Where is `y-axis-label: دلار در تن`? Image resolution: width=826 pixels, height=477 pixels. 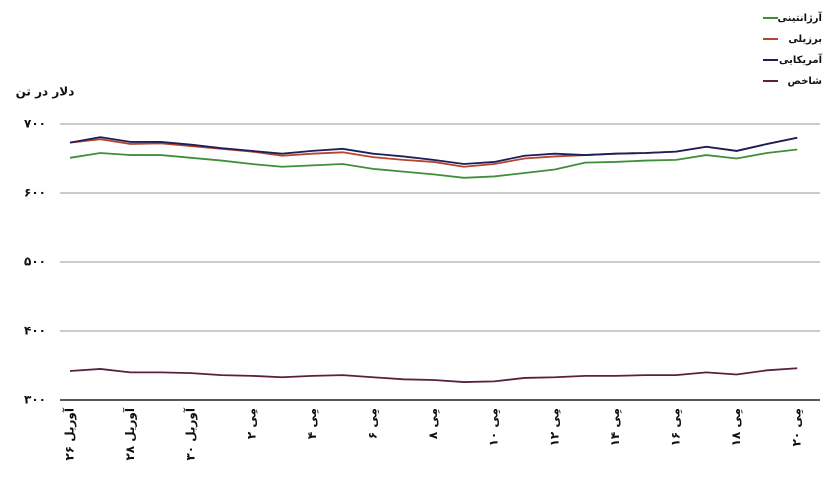 y-axis-label: دلار در تن is located at coordinates (45, 92).